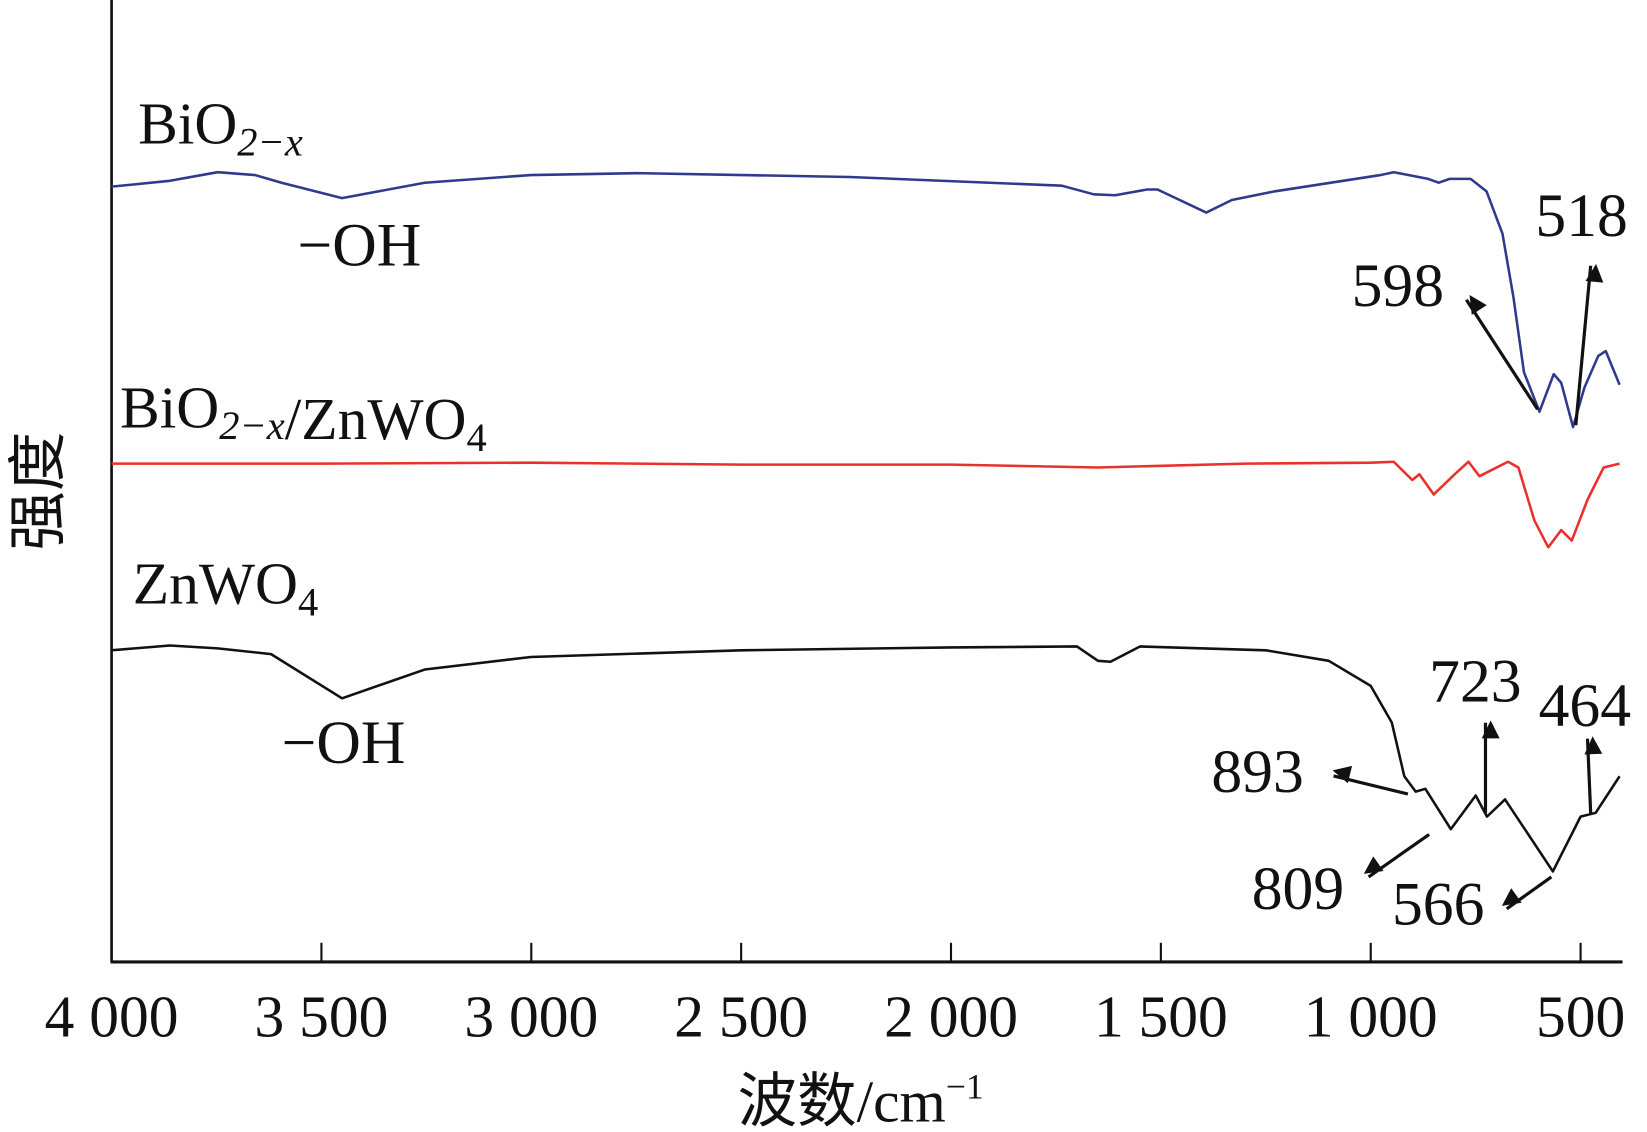 This screenshot has height=1132, width=1647. What do you see at coordinates (1585, 706) in the screenshot?
I see `peak-label: 464` at bounding box center [1585, 706].